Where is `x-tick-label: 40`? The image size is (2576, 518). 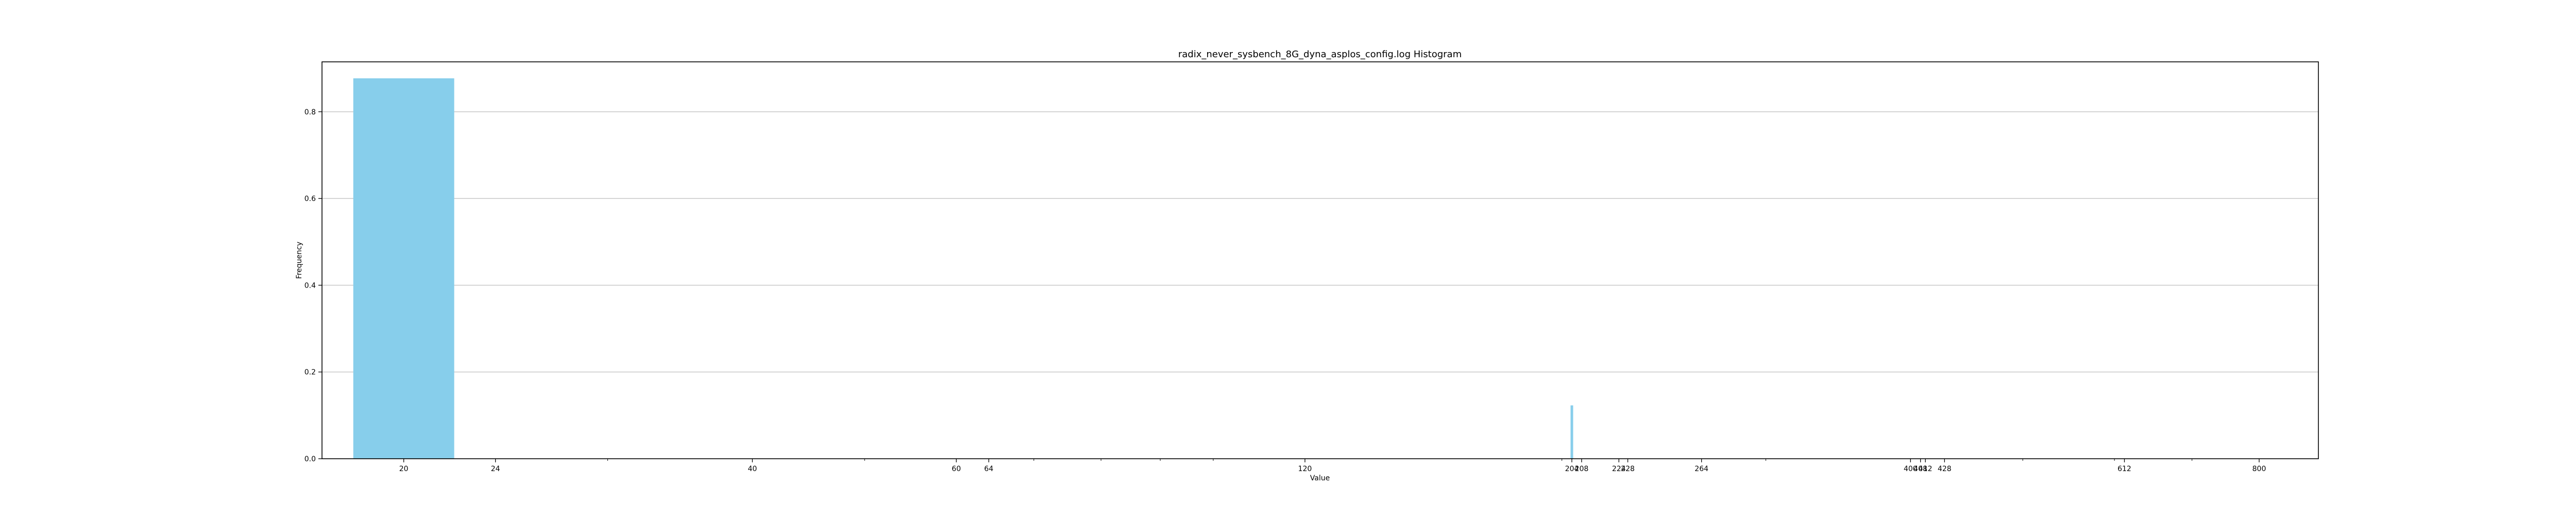 x-tick-label: 40 is located at coordinates (752, 469).